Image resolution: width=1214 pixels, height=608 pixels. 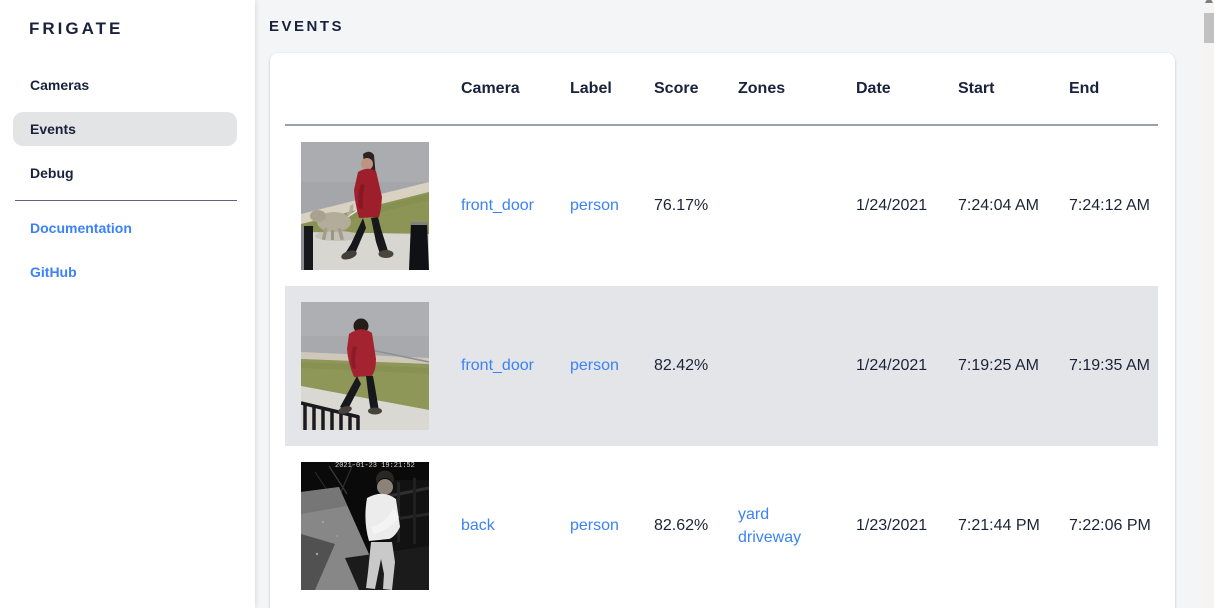 What do you see at coordinates (126, 200) in the screenshot?
I see `sidebar-divider` at bounding box center [126, 200].